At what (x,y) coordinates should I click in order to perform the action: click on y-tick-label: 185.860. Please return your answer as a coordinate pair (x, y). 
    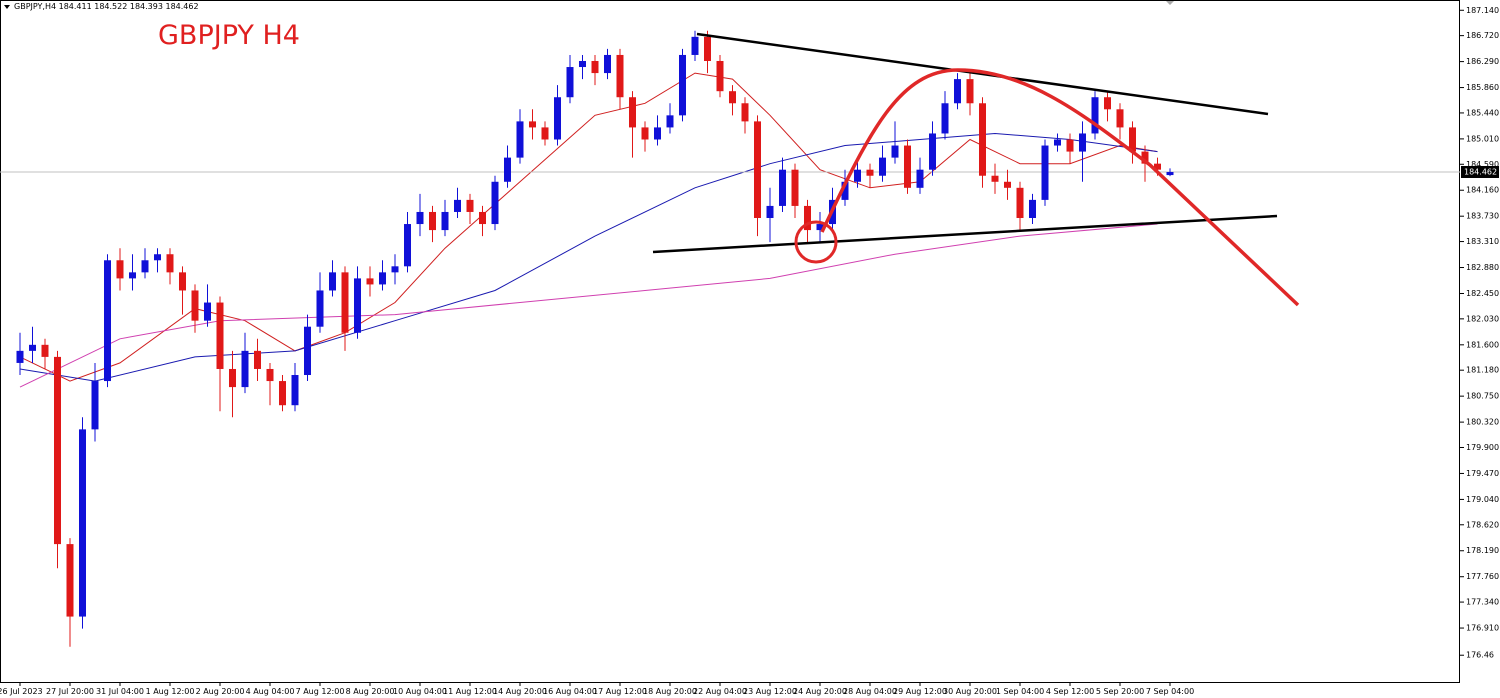
    Looking at the image, I should click on (1482, 87).